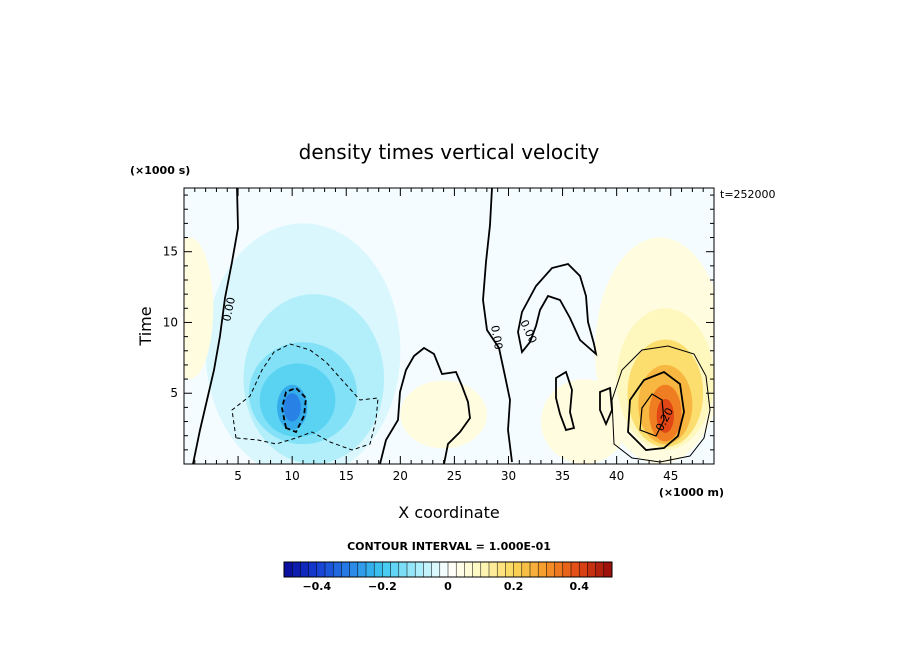 The height and width of the screenshot is (654, 904). What do you see at coordinates (448, 512) in the screenshot?
I see `x-axis-label: X coordinate` at bounding box center [448, 512].